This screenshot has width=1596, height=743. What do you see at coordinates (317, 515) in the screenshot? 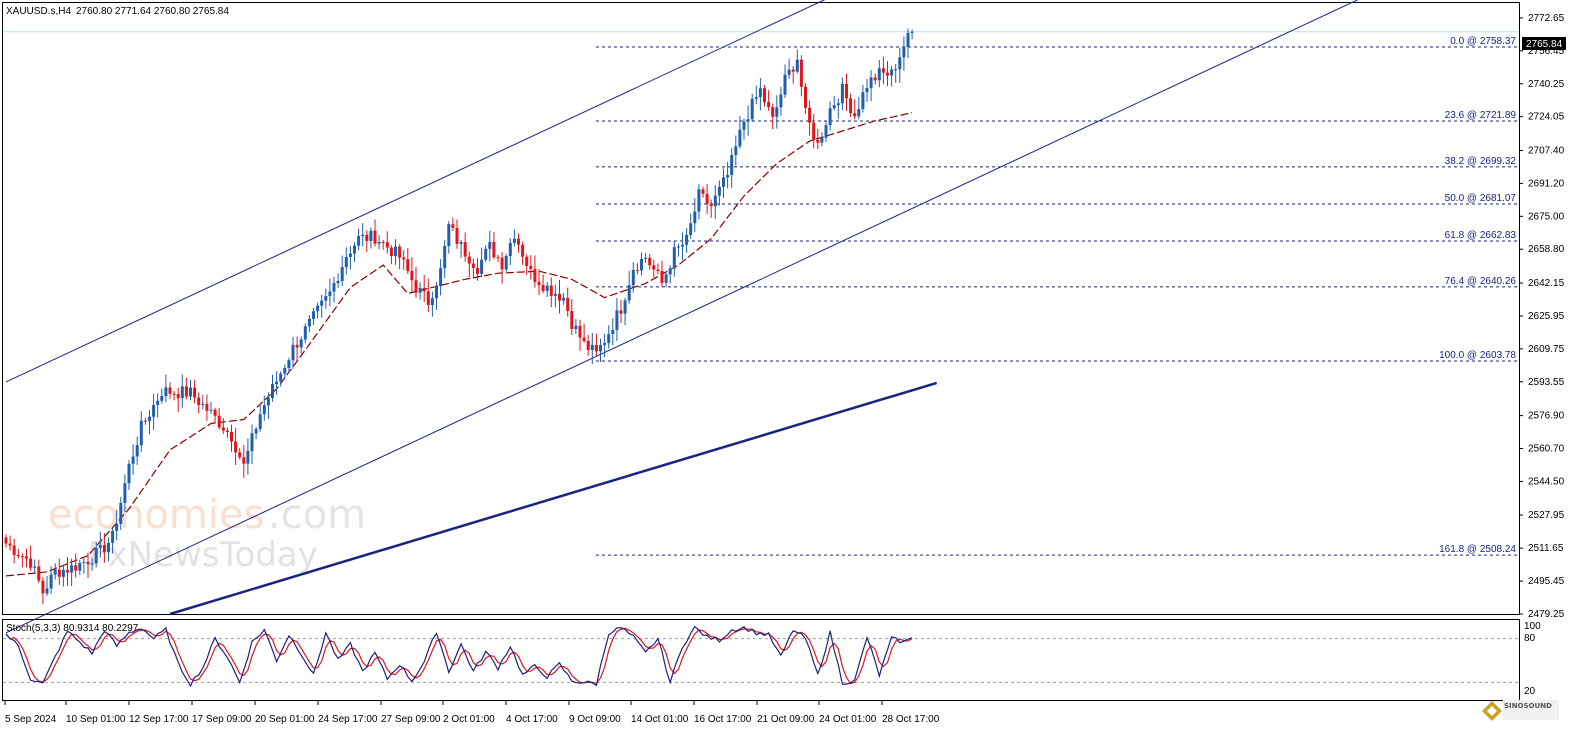
I see `watermark-dotcom: .com` at bounding box center [317, 515].